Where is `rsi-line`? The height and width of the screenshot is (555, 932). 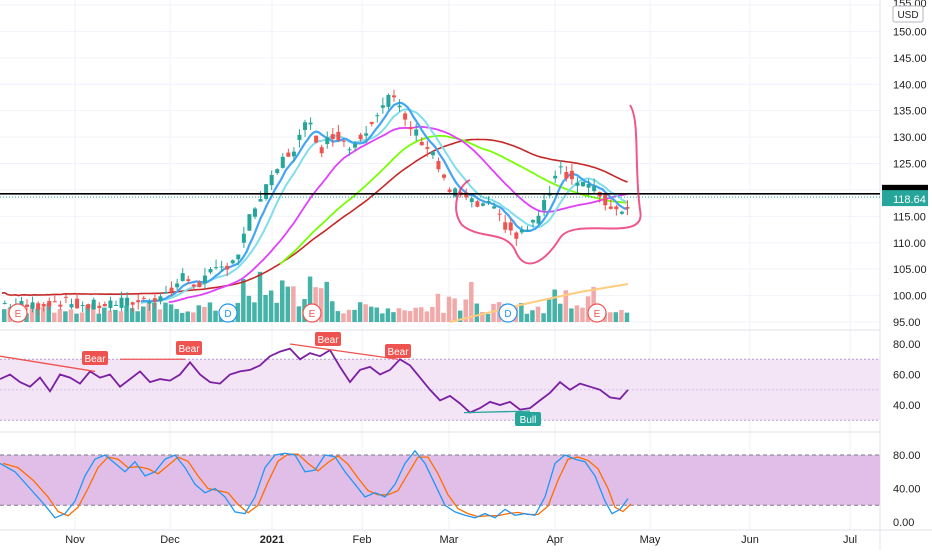 rsi-line is located at coordinates (314, 380).